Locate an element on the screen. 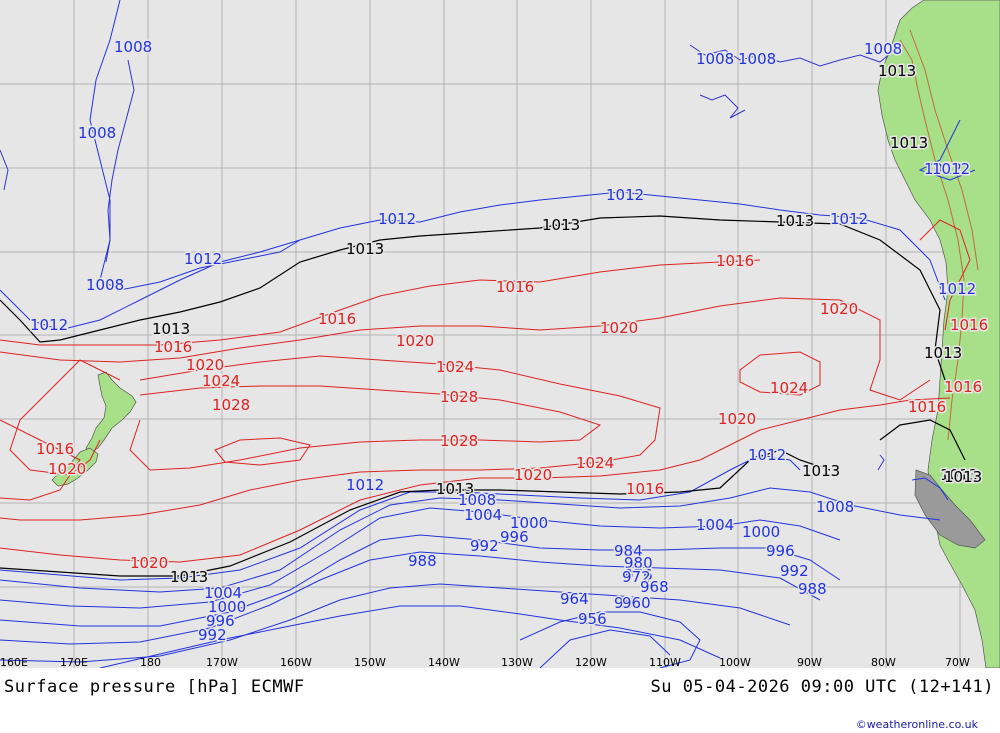 The image size is (1000, 733). andes-relief is located at coordinates (939, 235).